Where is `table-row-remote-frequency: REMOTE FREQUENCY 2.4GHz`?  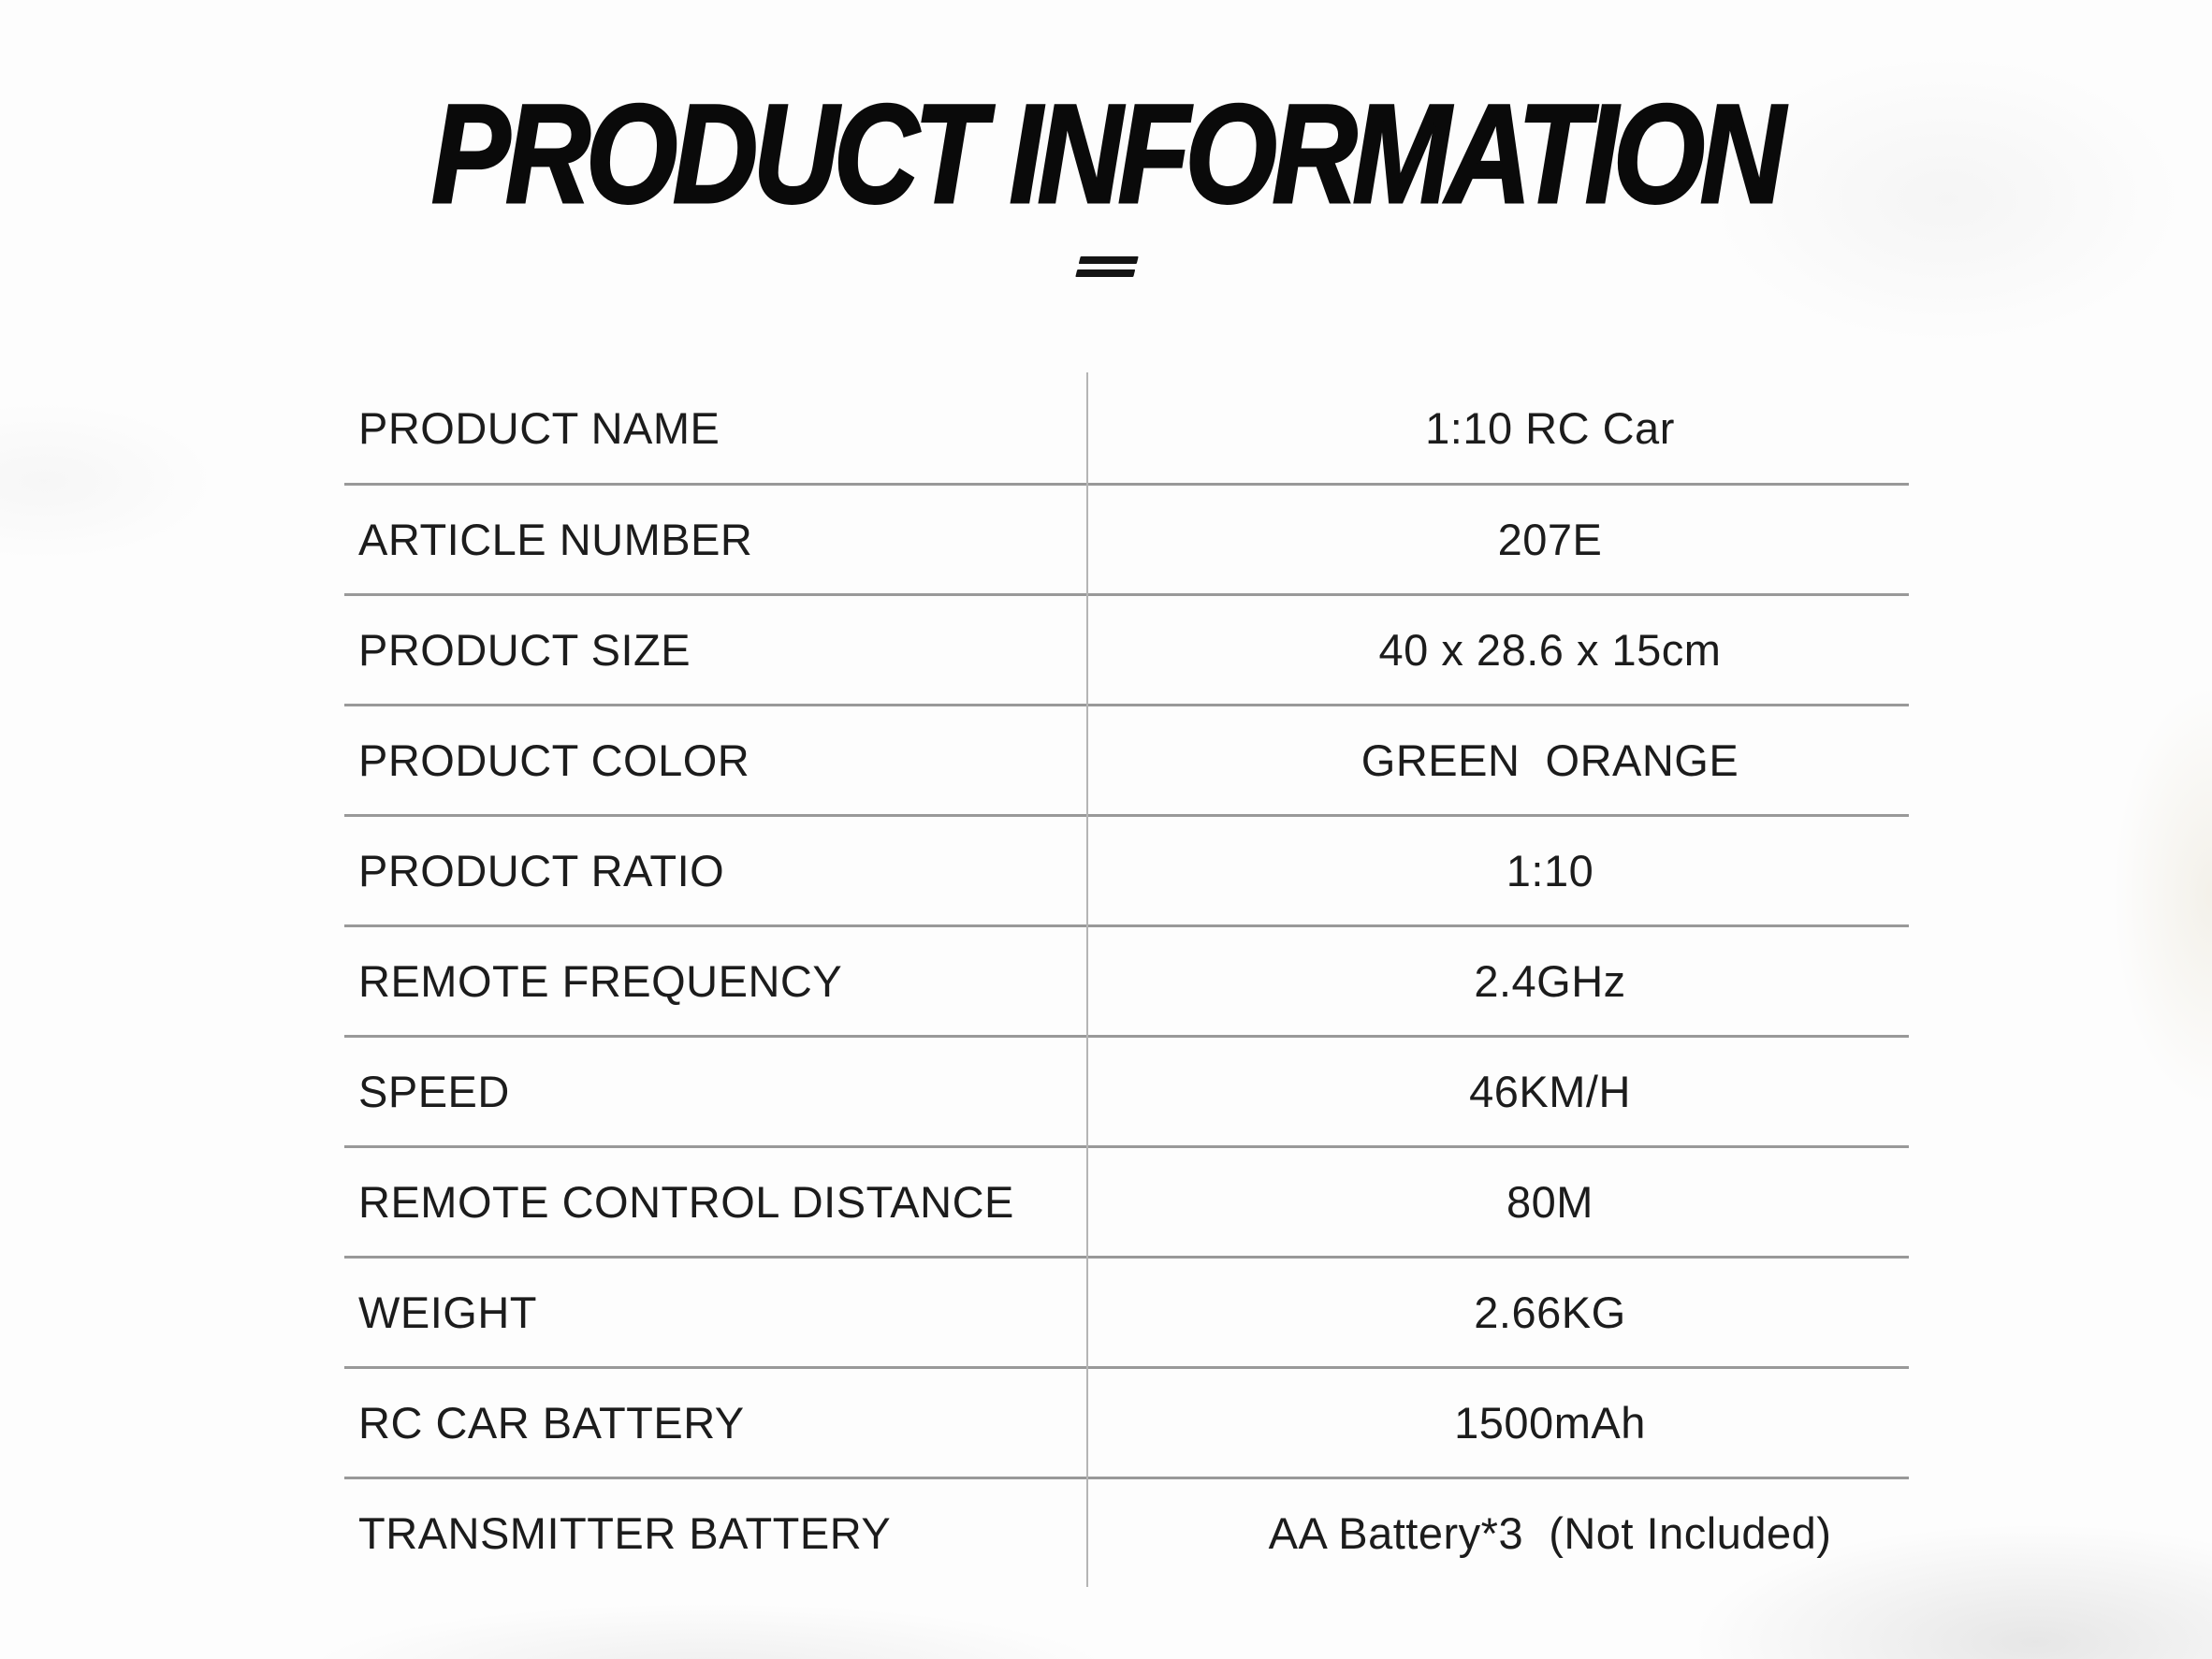
table-row-remote-frequency: REMOTE FREQUENCY 2.4GHz is located at coordinates (1126, 980).